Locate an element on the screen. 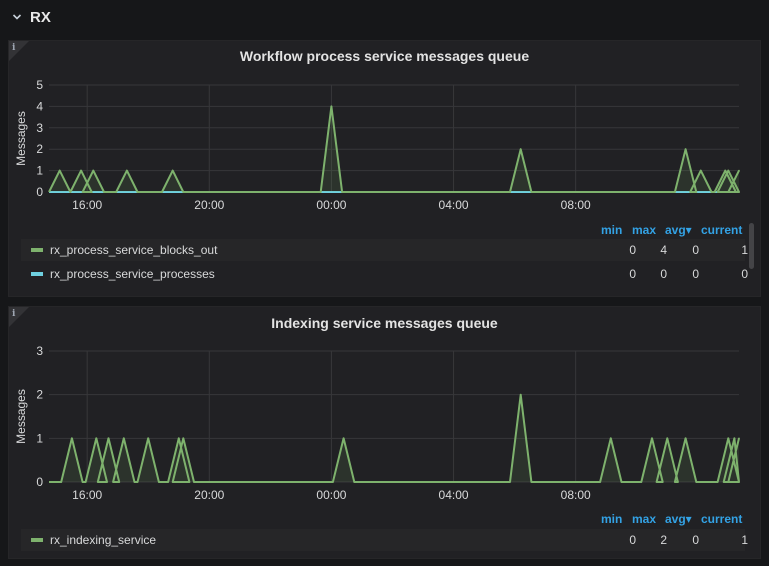  row-header: RX is located at coordinates (384, 17).